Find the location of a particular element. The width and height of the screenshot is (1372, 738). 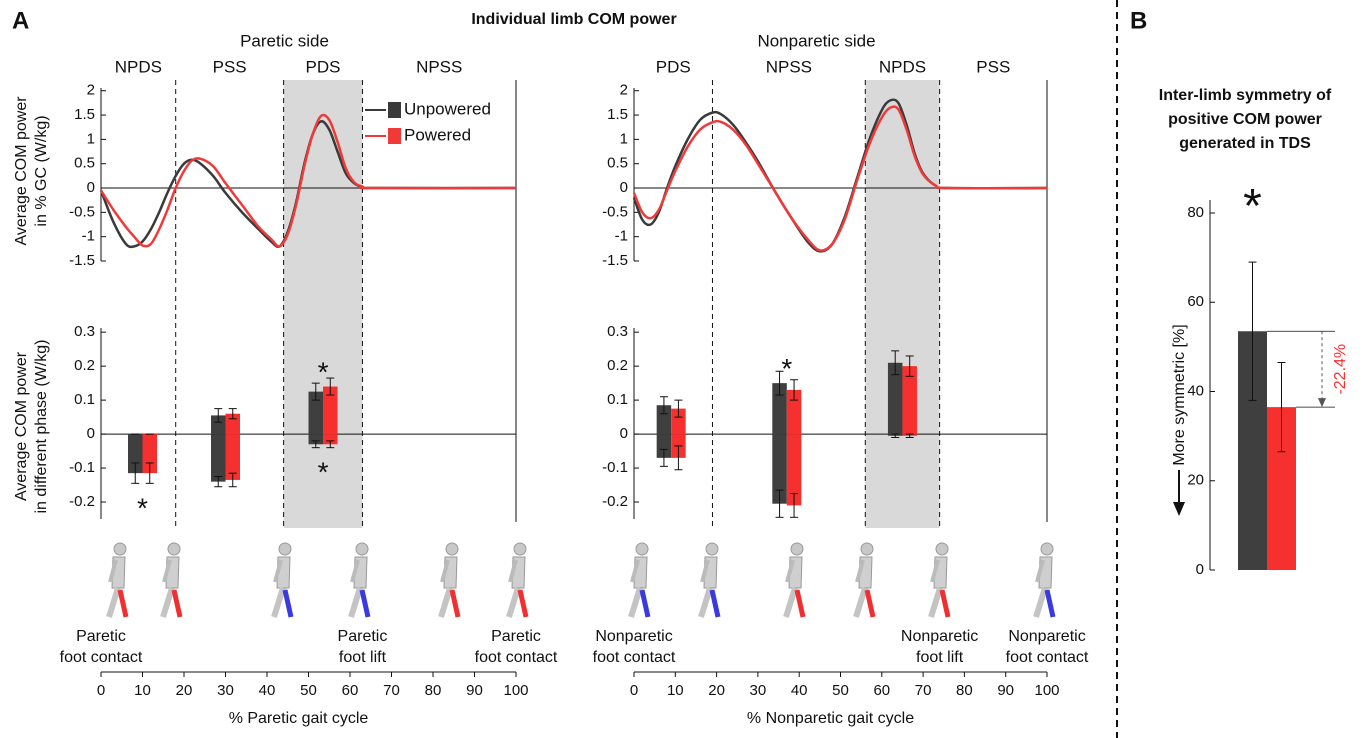

x-tick-label: 0 is located at coordinates (101, 690).